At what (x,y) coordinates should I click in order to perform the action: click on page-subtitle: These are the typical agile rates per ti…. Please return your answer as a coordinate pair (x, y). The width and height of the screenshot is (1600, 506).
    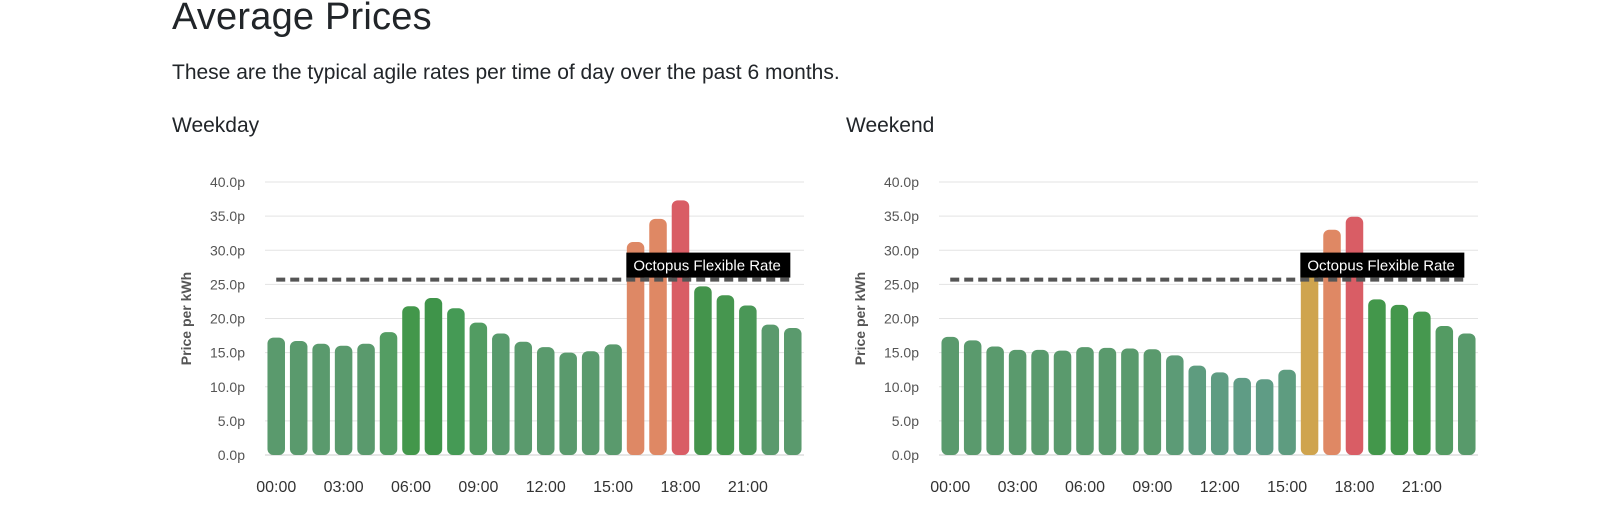
    Looking at the image, I should click on (506, 72).